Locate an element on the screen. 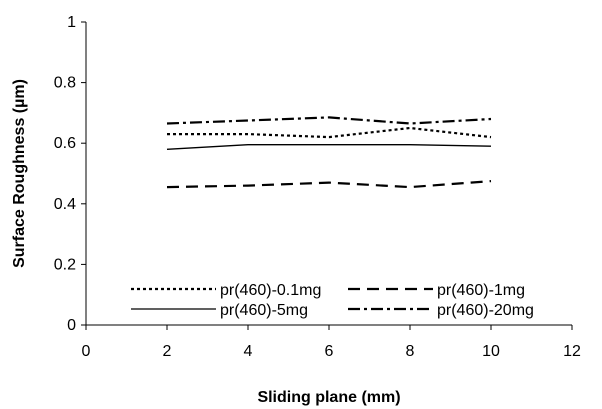 The height and width of the screenshot is (409, 602). x-tick-label: 2 is located at coordinates (167, 351).